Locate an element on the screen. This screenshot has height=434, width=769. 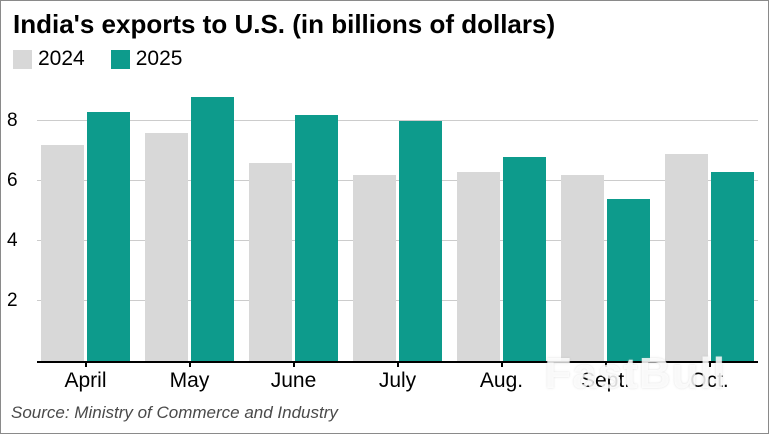
x-axis-label-may: May is located at coordinates (189, 380).